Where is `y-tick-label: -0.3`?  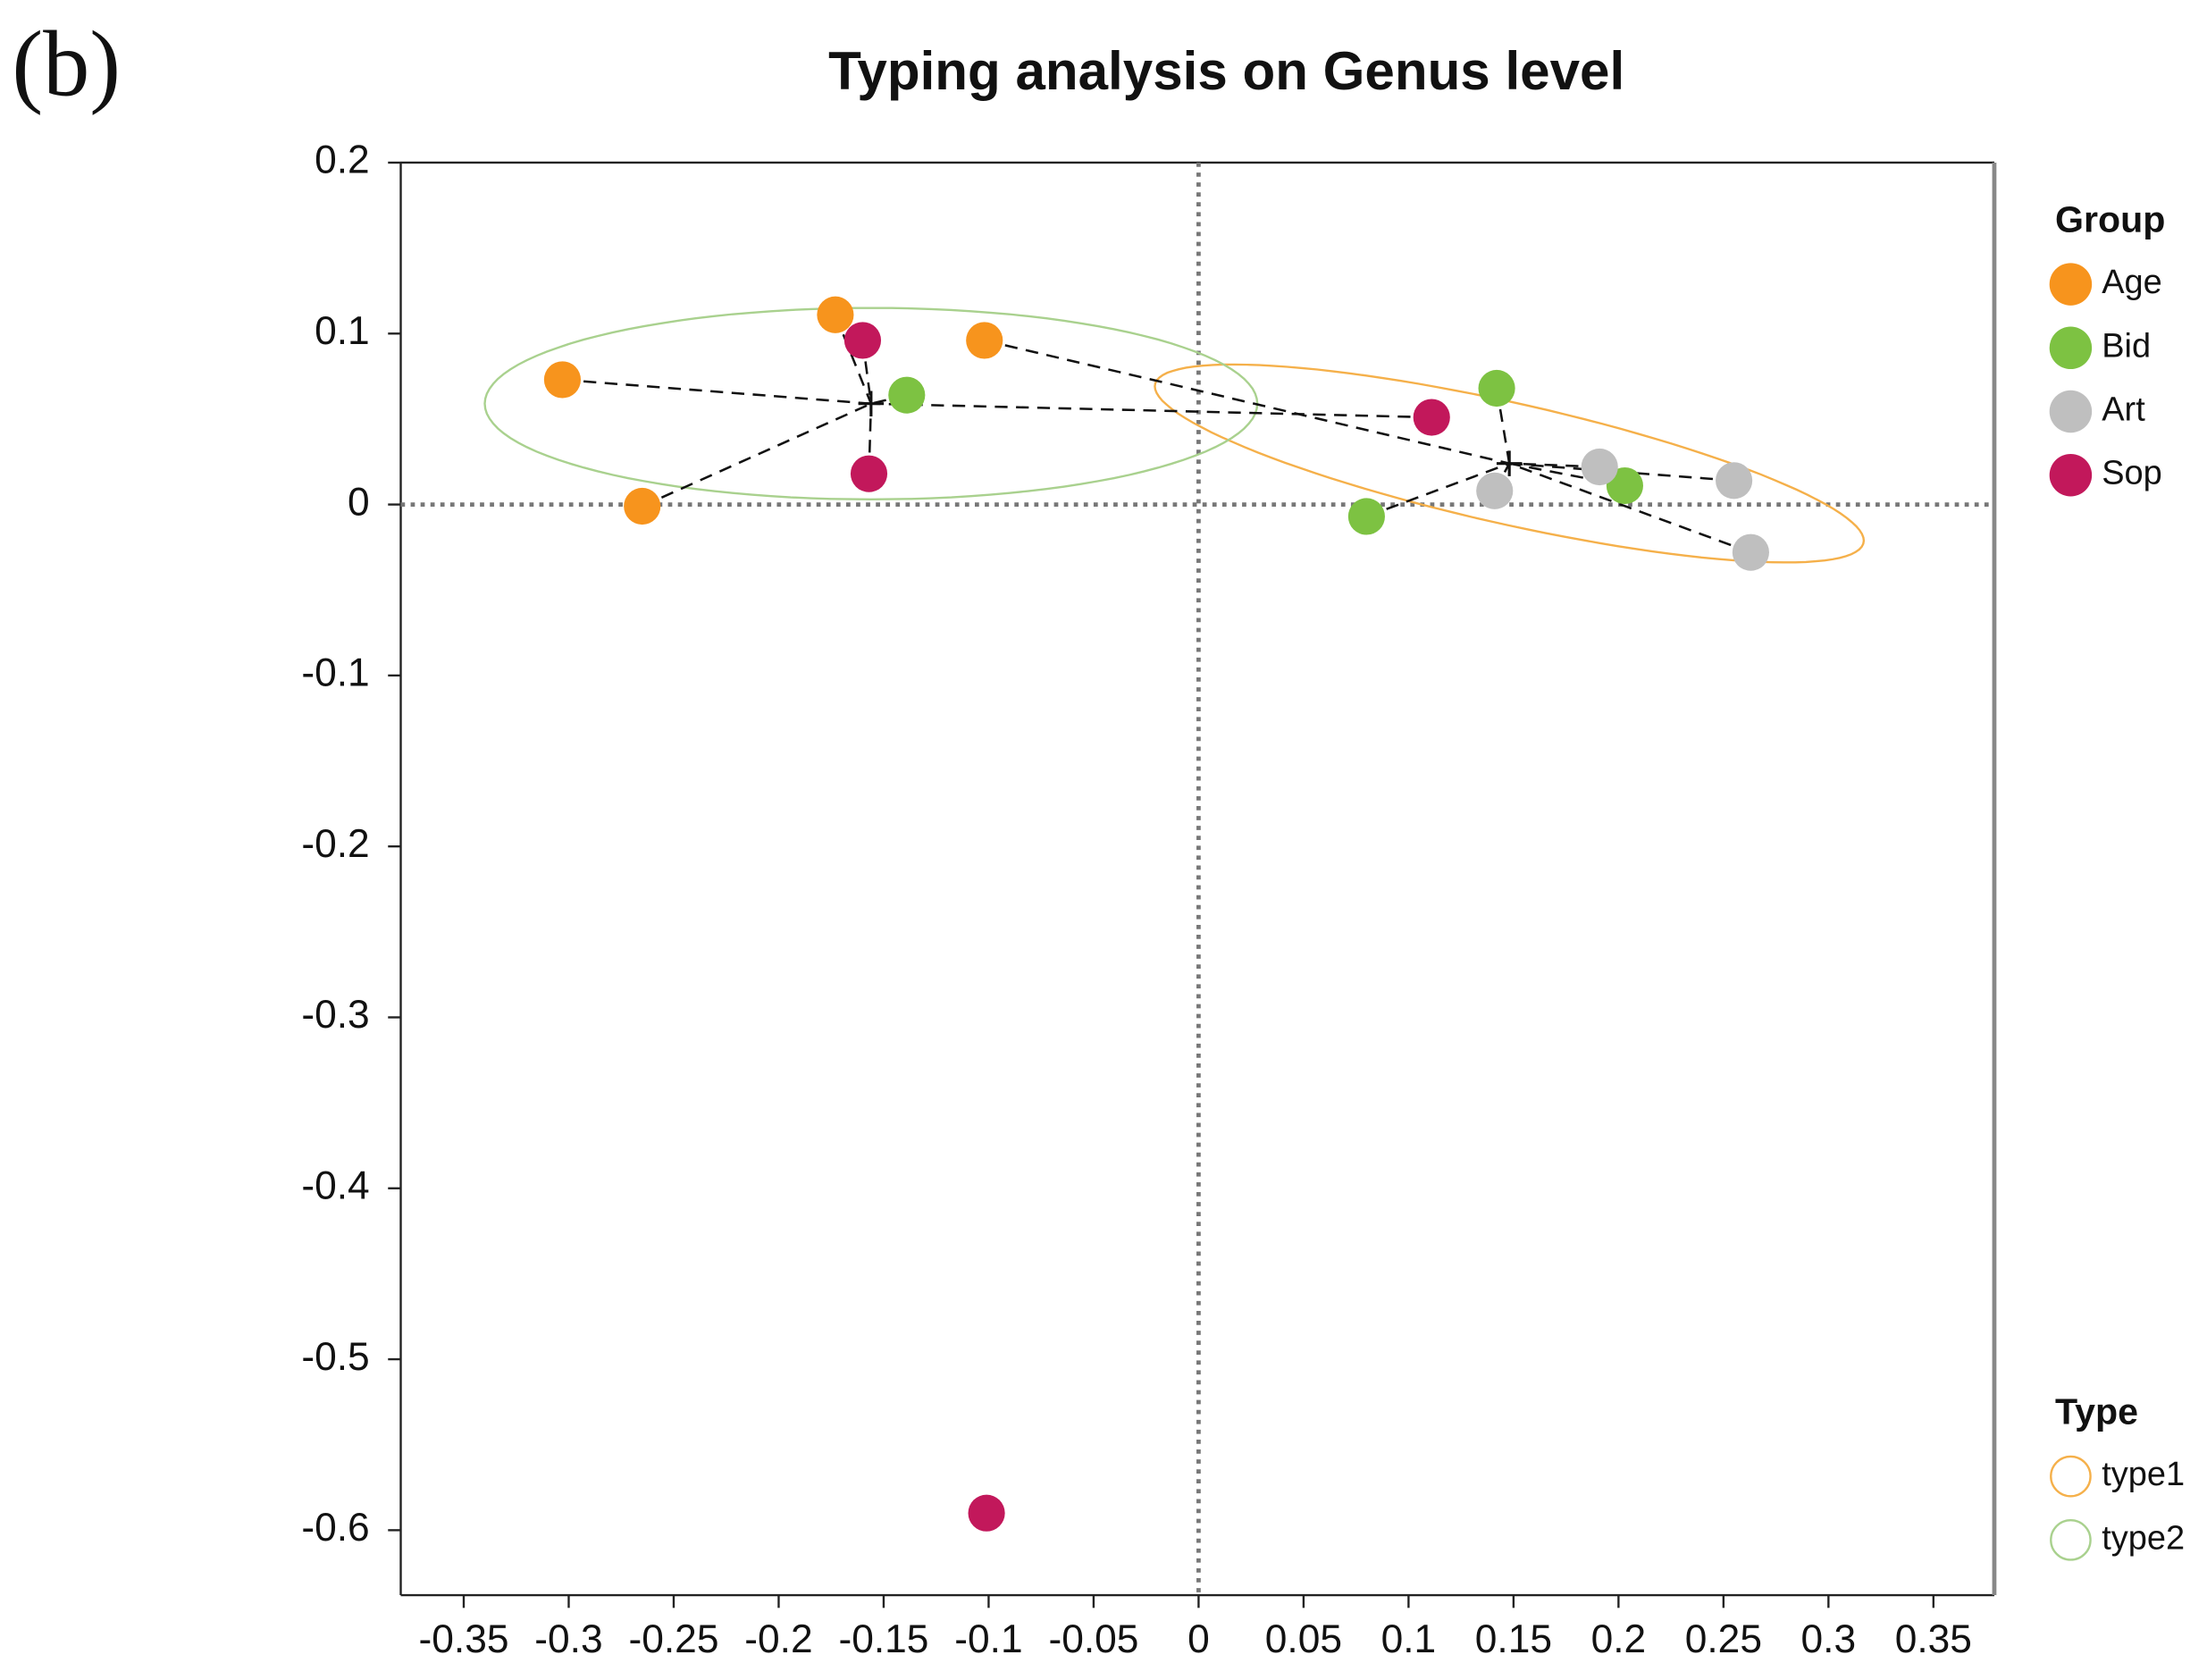
y-tick-label: -0.3 is located at coordinates (335, 1015).